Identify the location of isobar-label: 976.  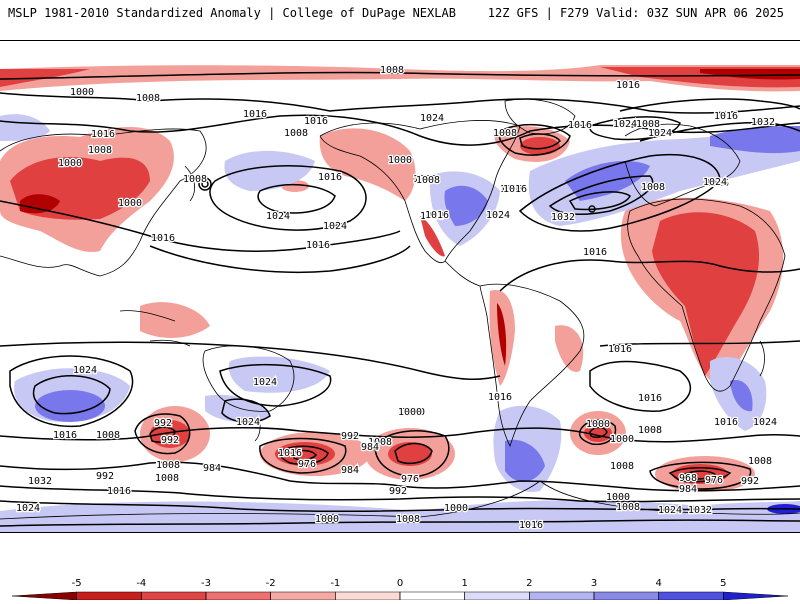
(410, 479).